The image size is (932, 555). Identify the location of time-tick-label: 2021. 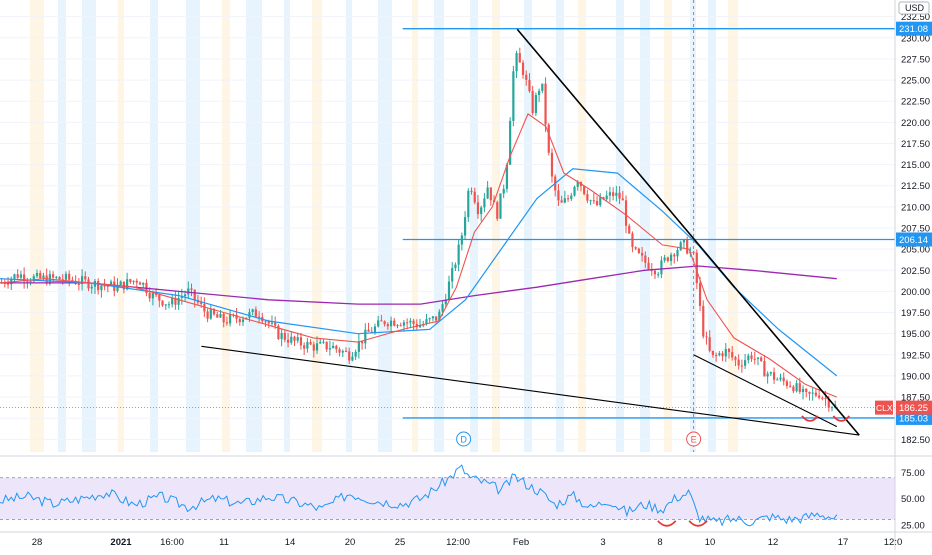
(121, 542).